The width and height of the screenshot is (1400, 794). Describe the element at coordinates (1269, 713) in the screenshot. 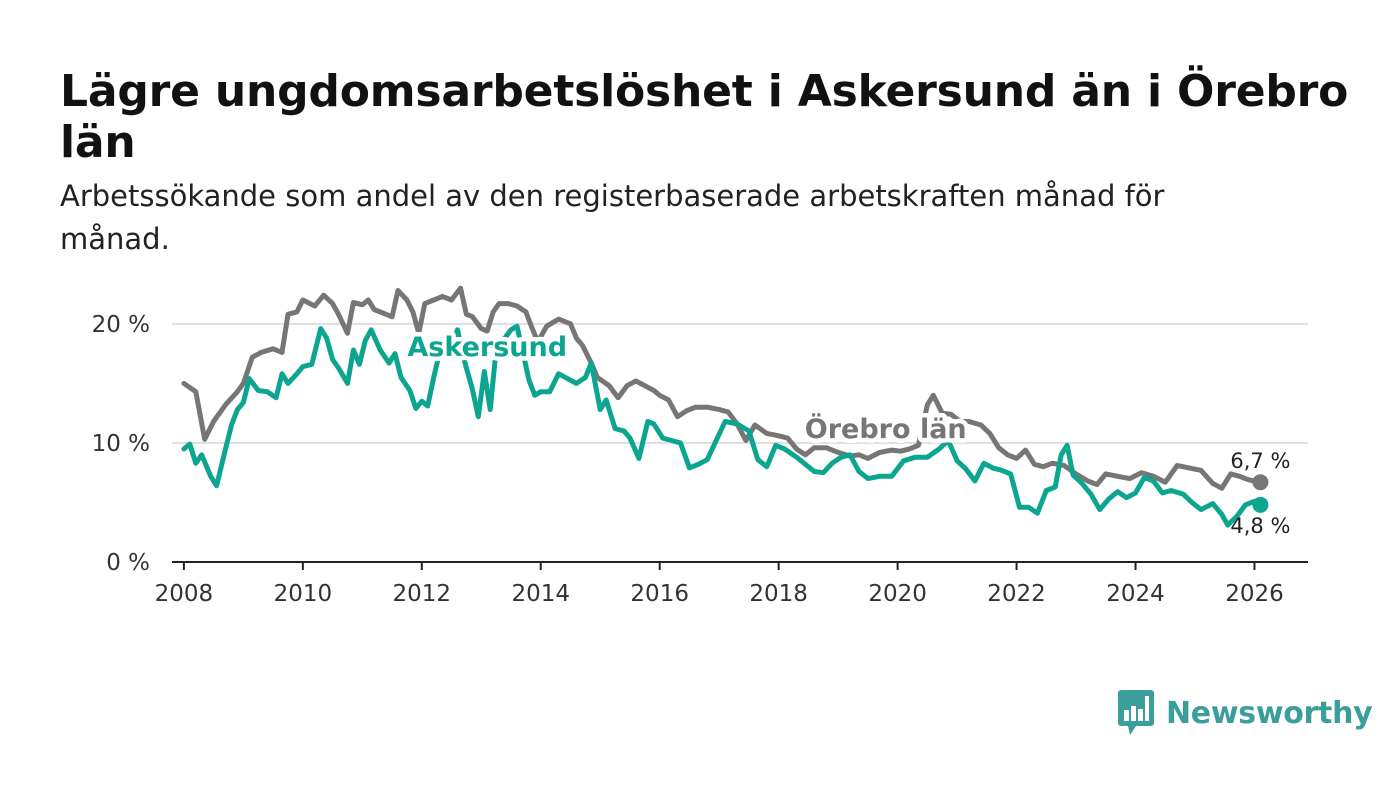

I see `brand-name: Newsworthy` at that location.